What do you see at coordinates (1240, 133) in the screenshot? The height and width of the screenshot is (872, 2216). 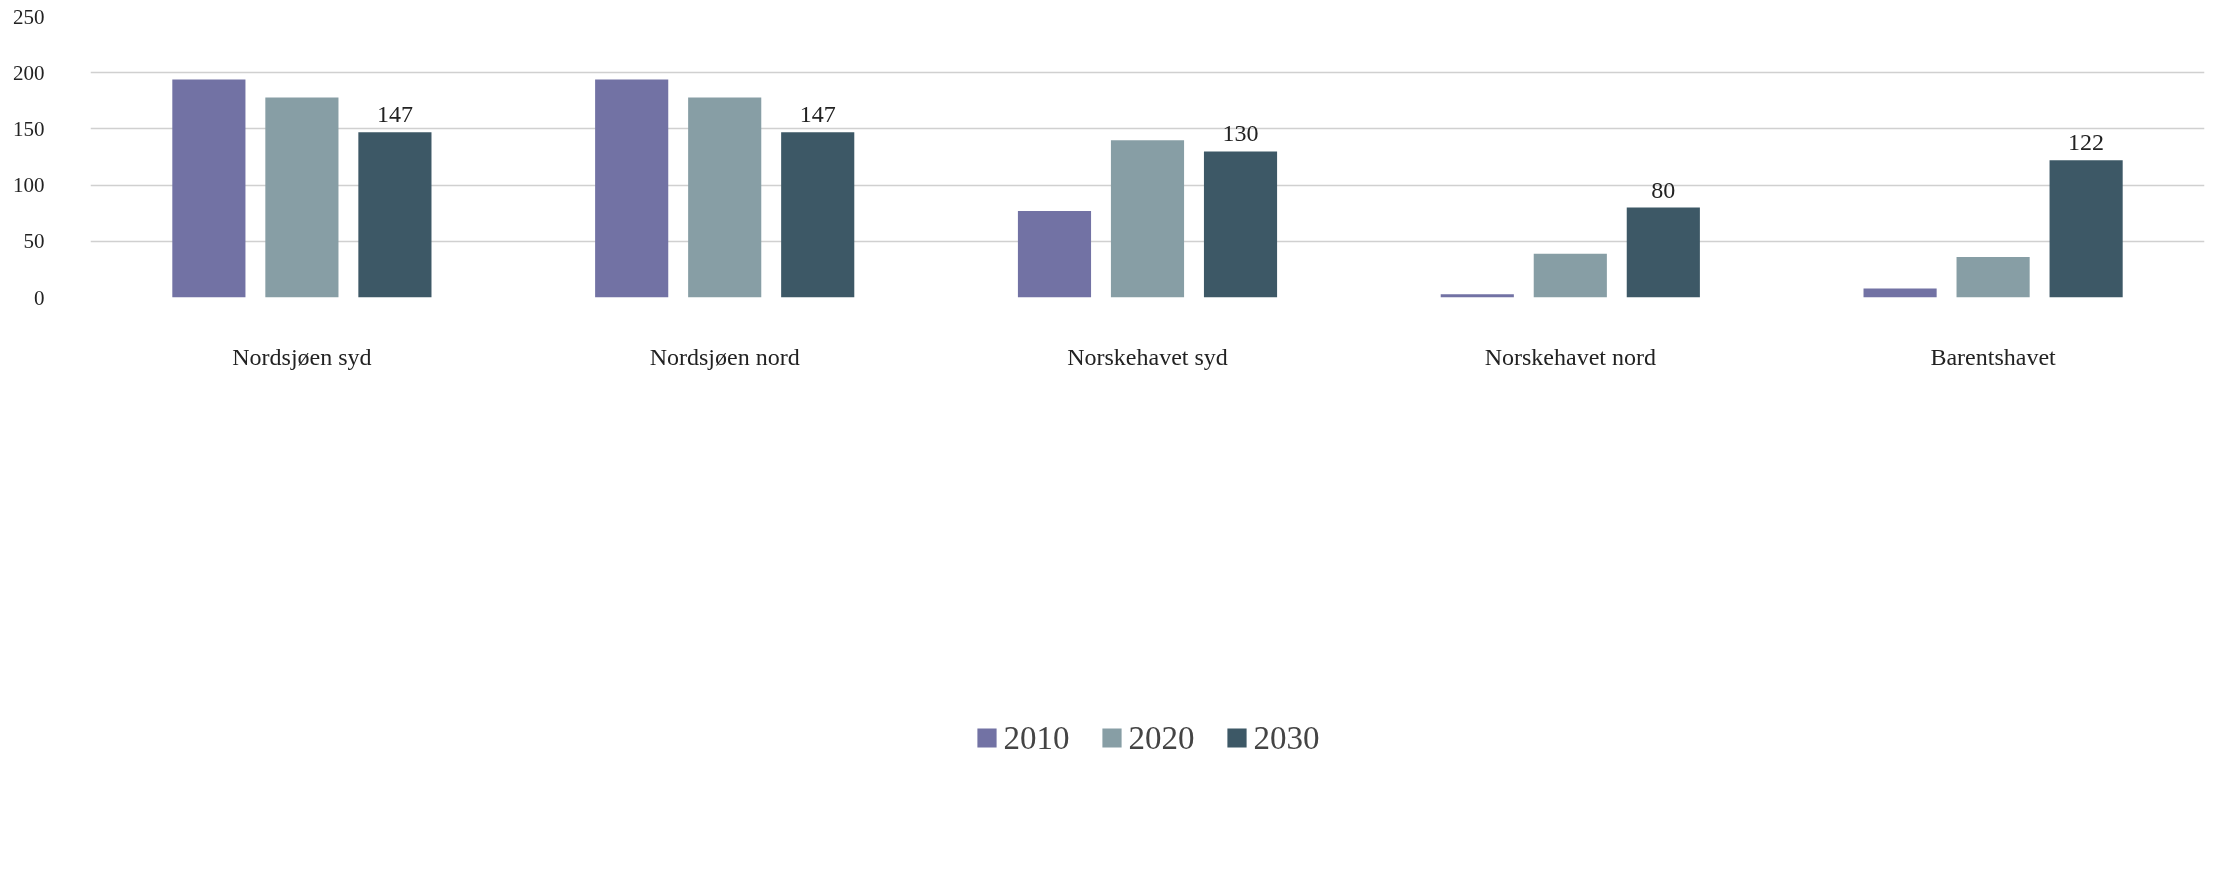 I see `data-label: 130` at bounding box center [1240, 133].